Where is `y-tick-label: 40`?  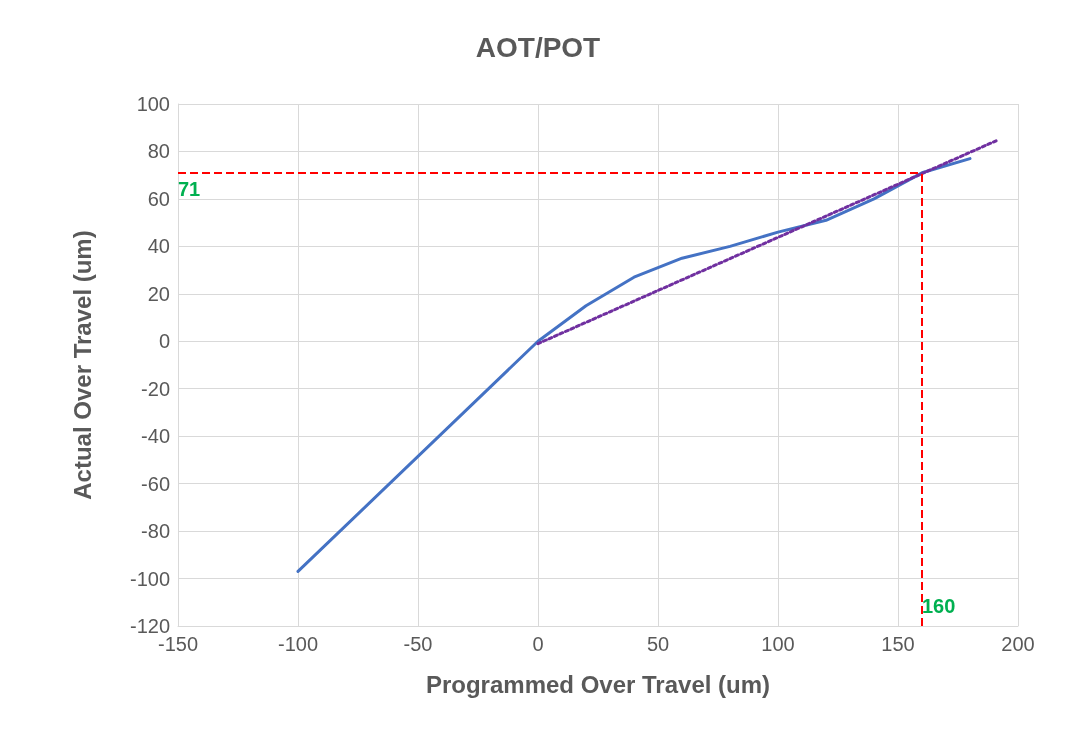
y-tick-label: 40 is located at coordinates (158, 246).